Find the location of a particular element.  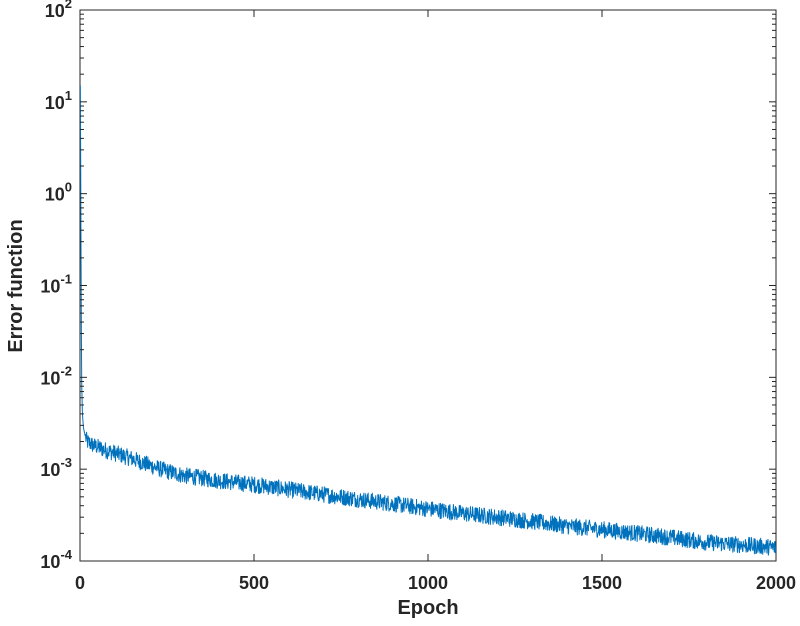

y-tick-label: 10⁻³ is located at coordinates (56, 467).